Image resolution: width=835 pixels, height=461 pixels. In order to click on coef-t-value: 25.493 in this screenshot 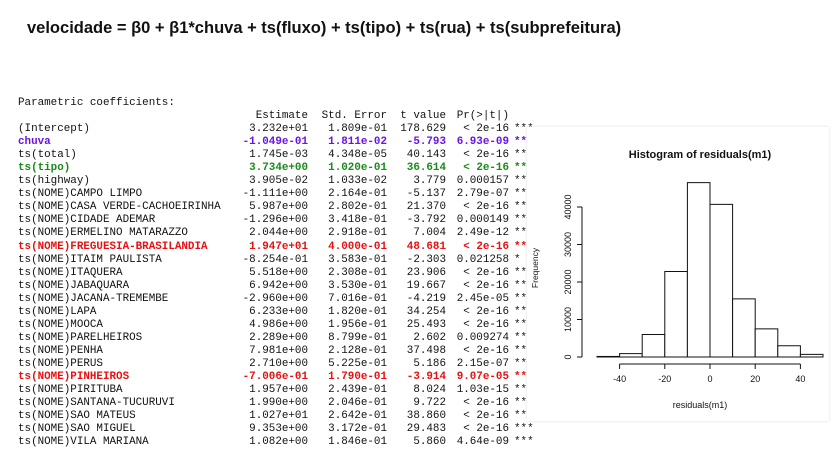, I will do `click(426, 324)`.